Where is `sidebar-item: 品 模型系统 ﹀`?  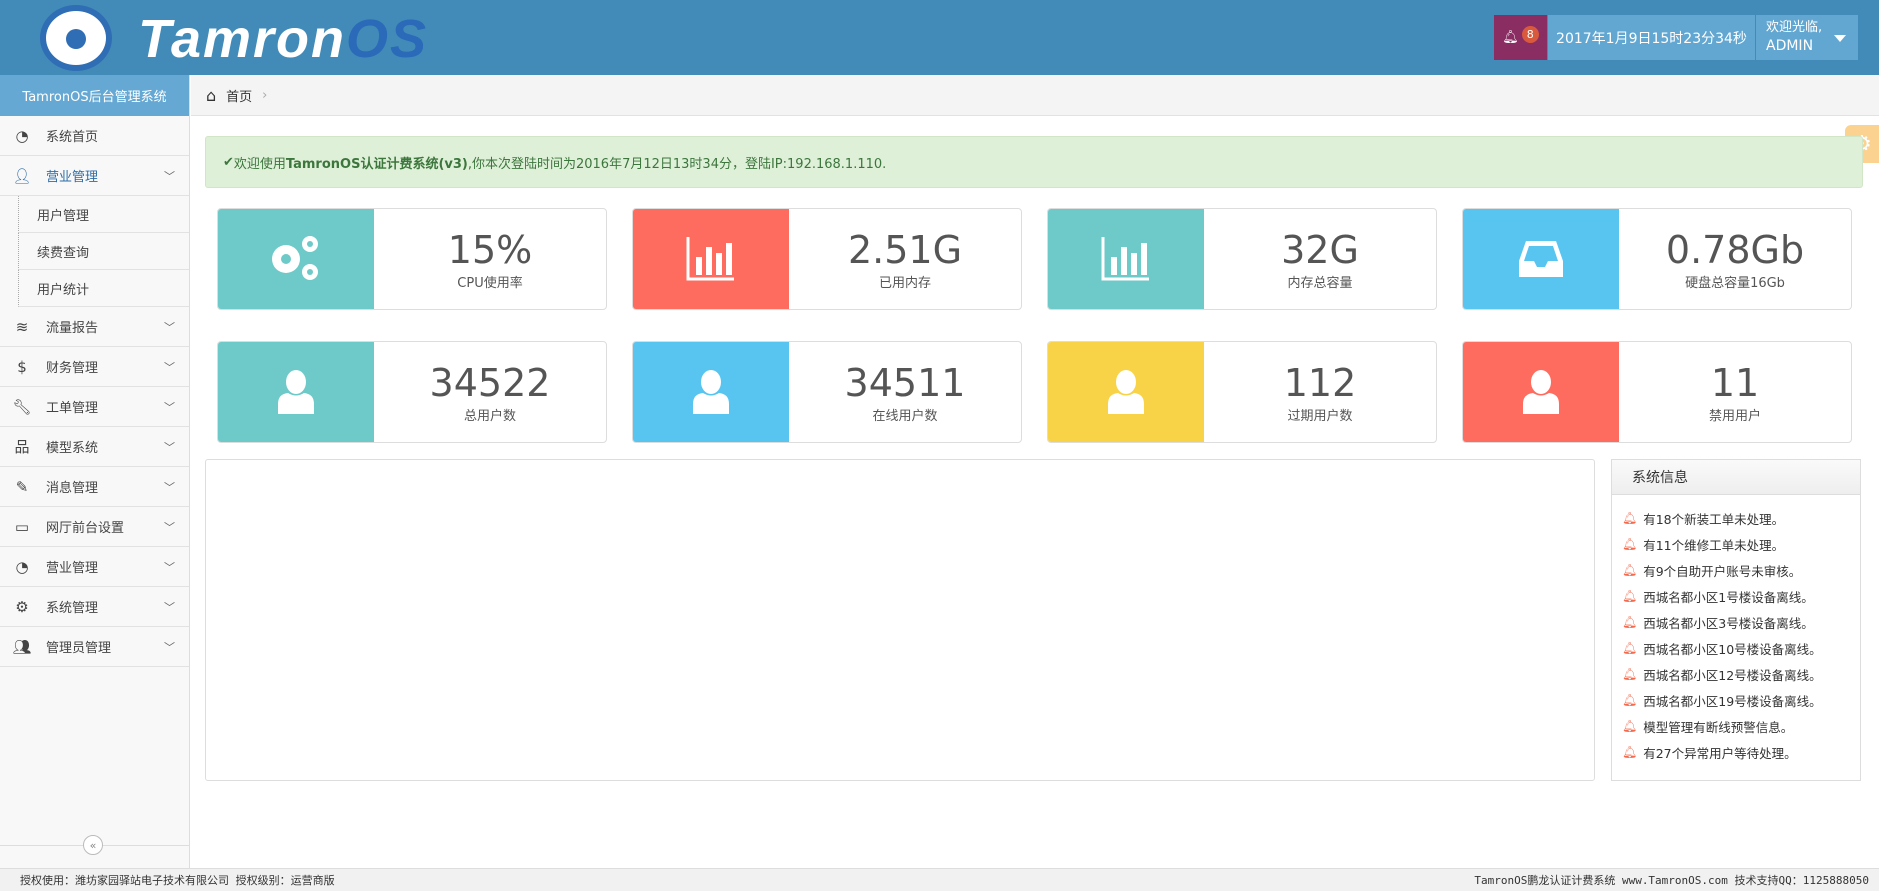
sidebar-item: 品 模型系统 ﹀ is located at coordinates (94, 447).